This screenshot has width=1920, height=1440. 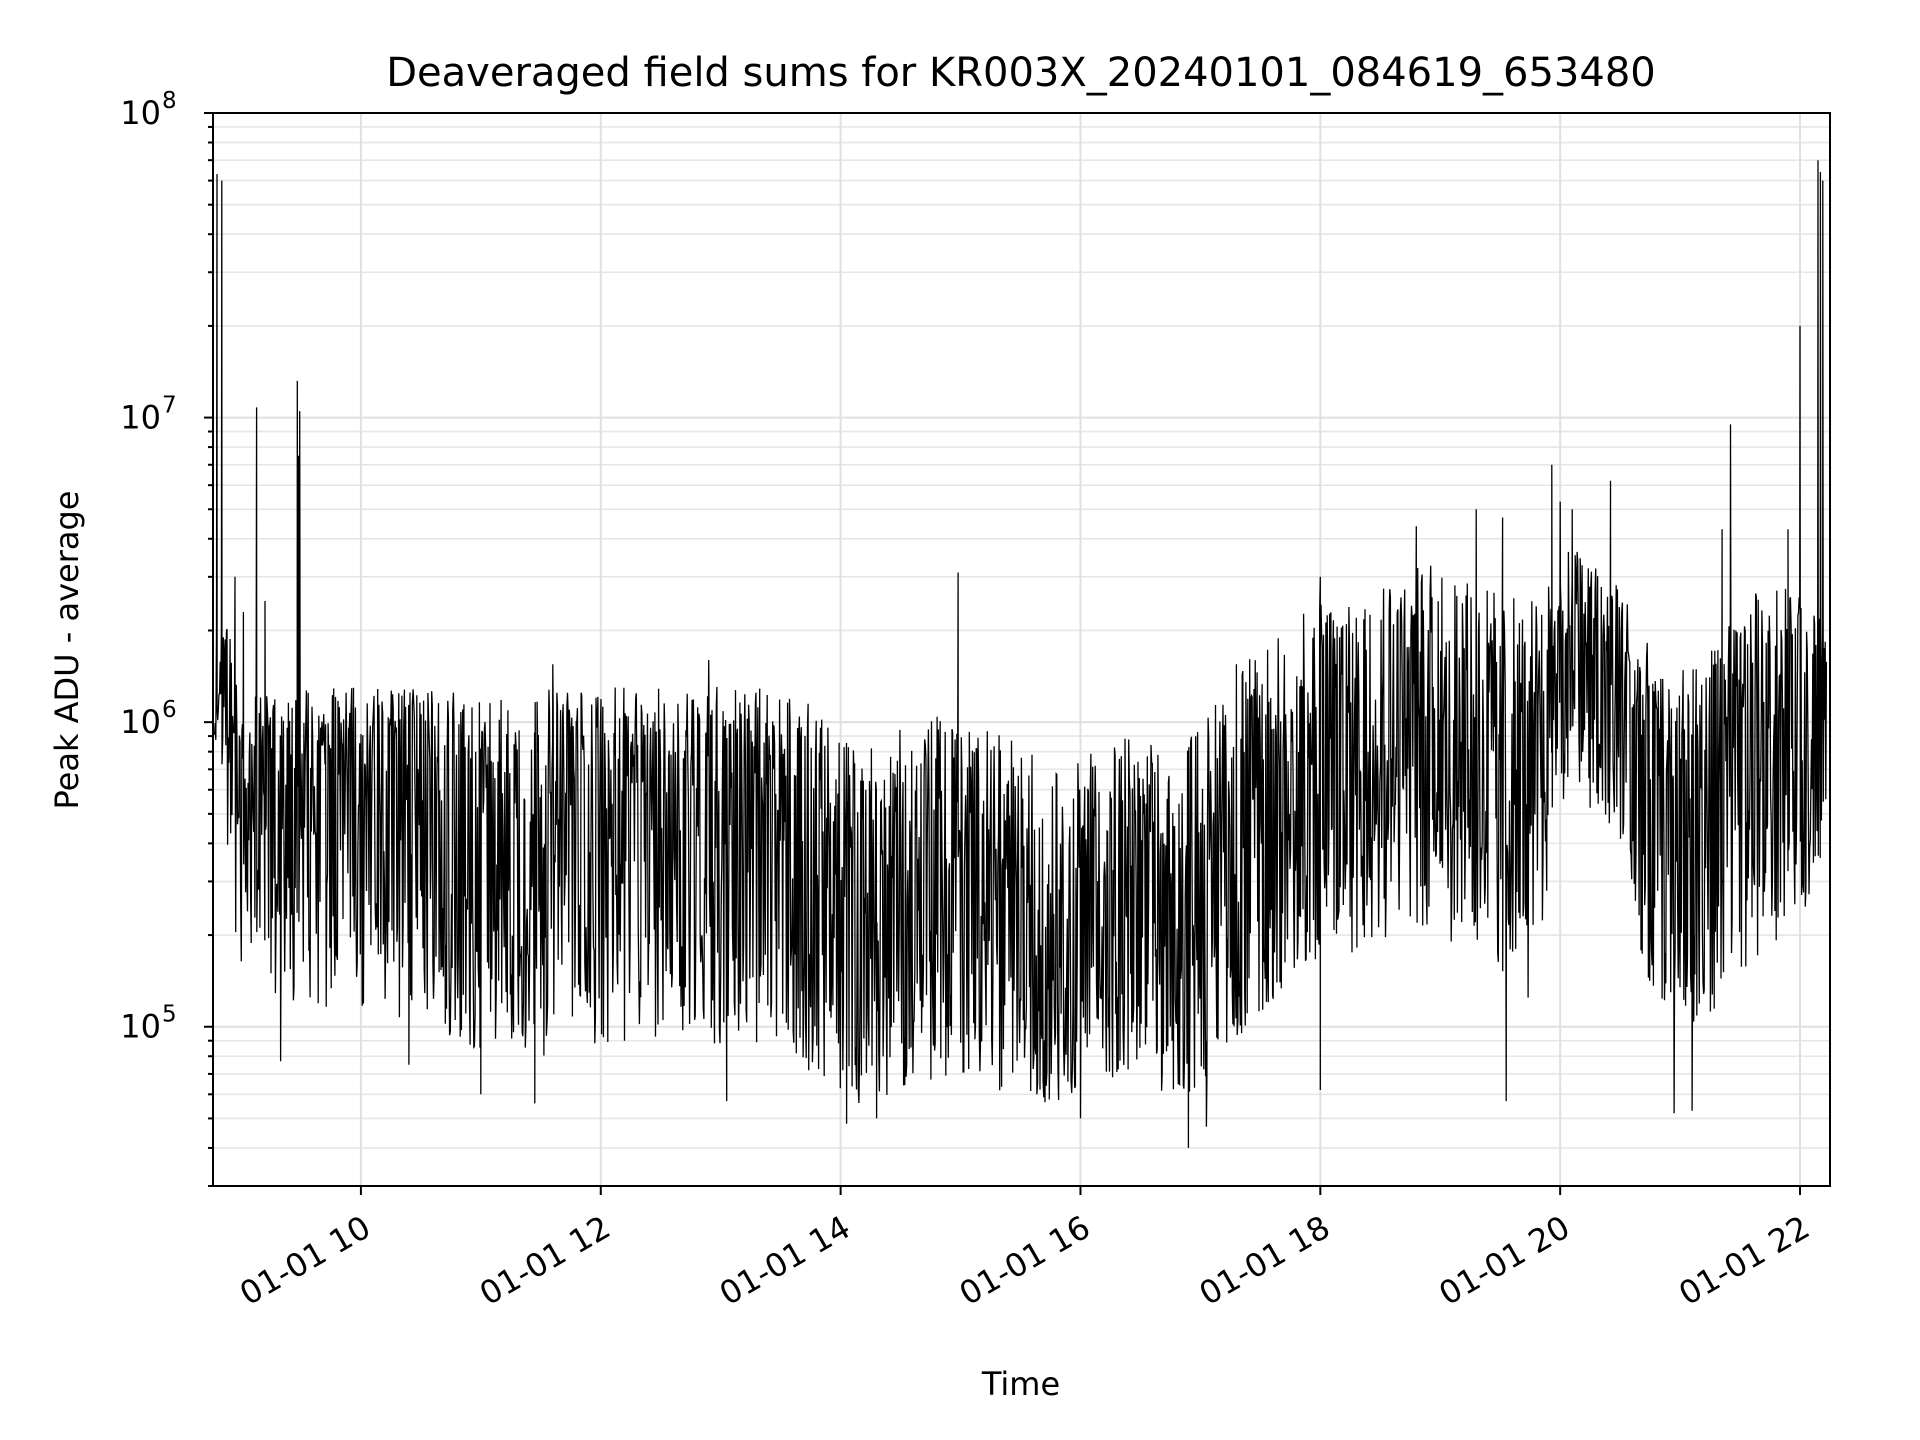 I want to click on x-axis-label: Time, so click(x=1020, y=1384).